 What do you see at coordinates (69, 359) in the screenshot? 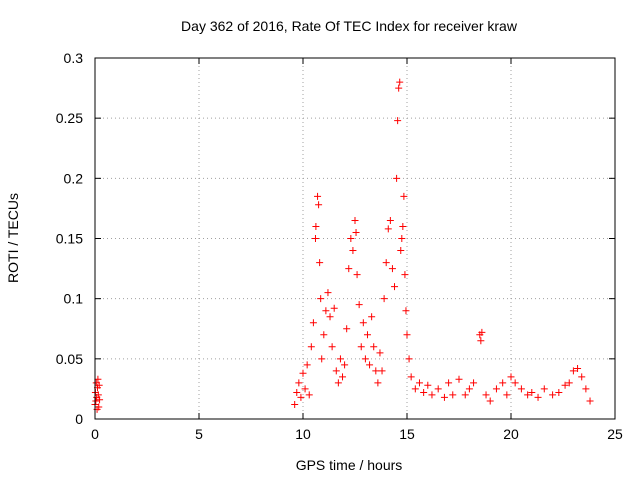
I see `y-tick-label: 0.05` at bounding box center [69, 359].